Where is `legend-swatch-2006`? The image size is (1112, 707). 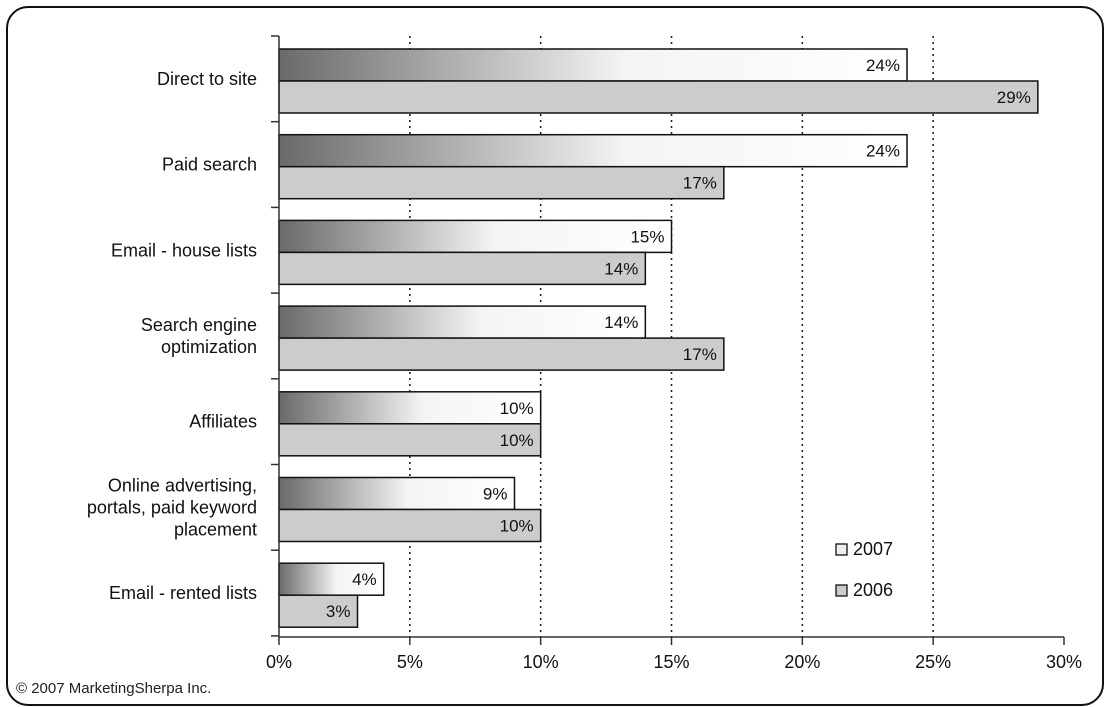 legend-swatch-2006 is located at coordinates (841, 590).